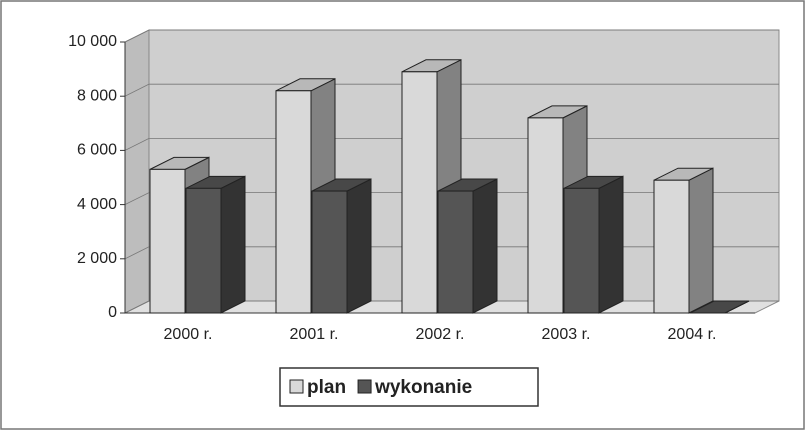 The width and height of the screenshot is (806, 431). I want to click on y-tick-label: 0, so click(112, 312).